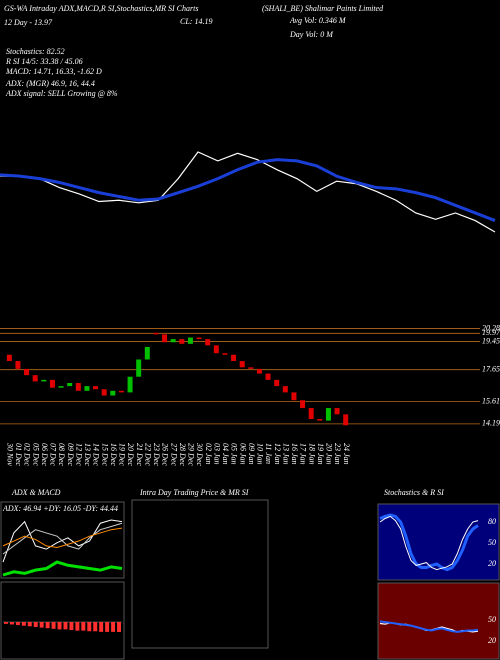 Image resolution: width=500 pixels, height=660 pixels. I want to click on x-tick-label: 29 Dec, so click(191, 454).